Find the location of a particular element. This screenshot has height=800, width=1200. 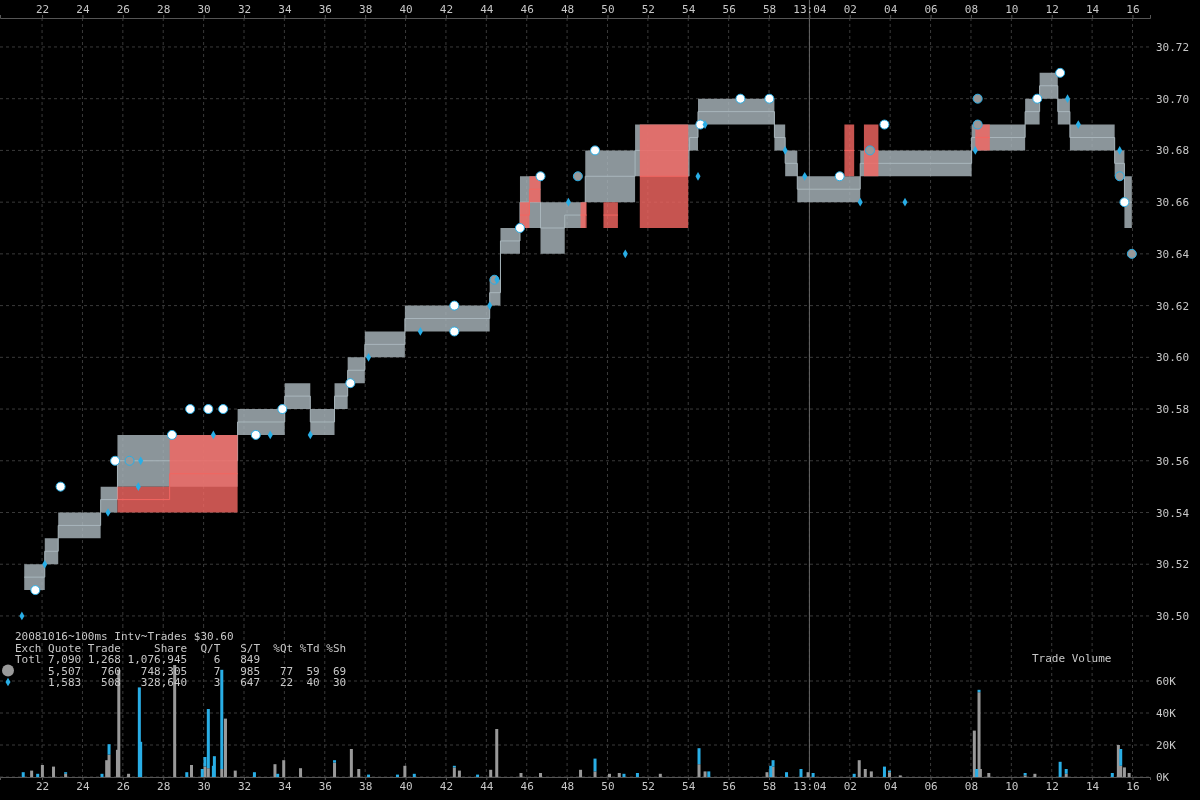

x-tick-label: 08 is located at coordinates (971, 786).